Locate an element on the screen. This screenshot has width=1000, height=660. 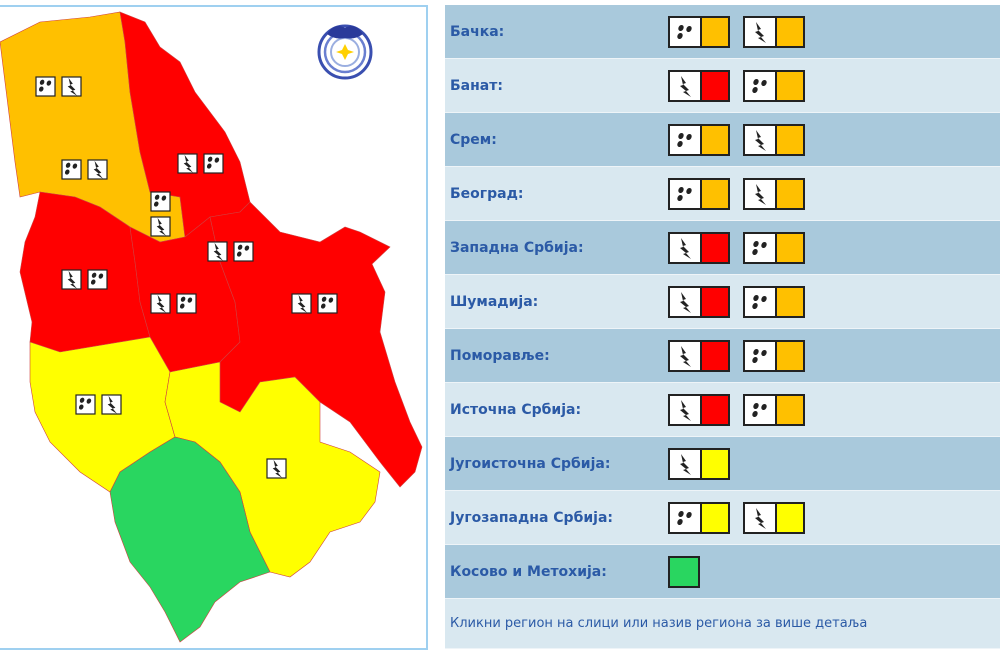
region-row: Косово и Метохија: is located at coordinates (722, 572).